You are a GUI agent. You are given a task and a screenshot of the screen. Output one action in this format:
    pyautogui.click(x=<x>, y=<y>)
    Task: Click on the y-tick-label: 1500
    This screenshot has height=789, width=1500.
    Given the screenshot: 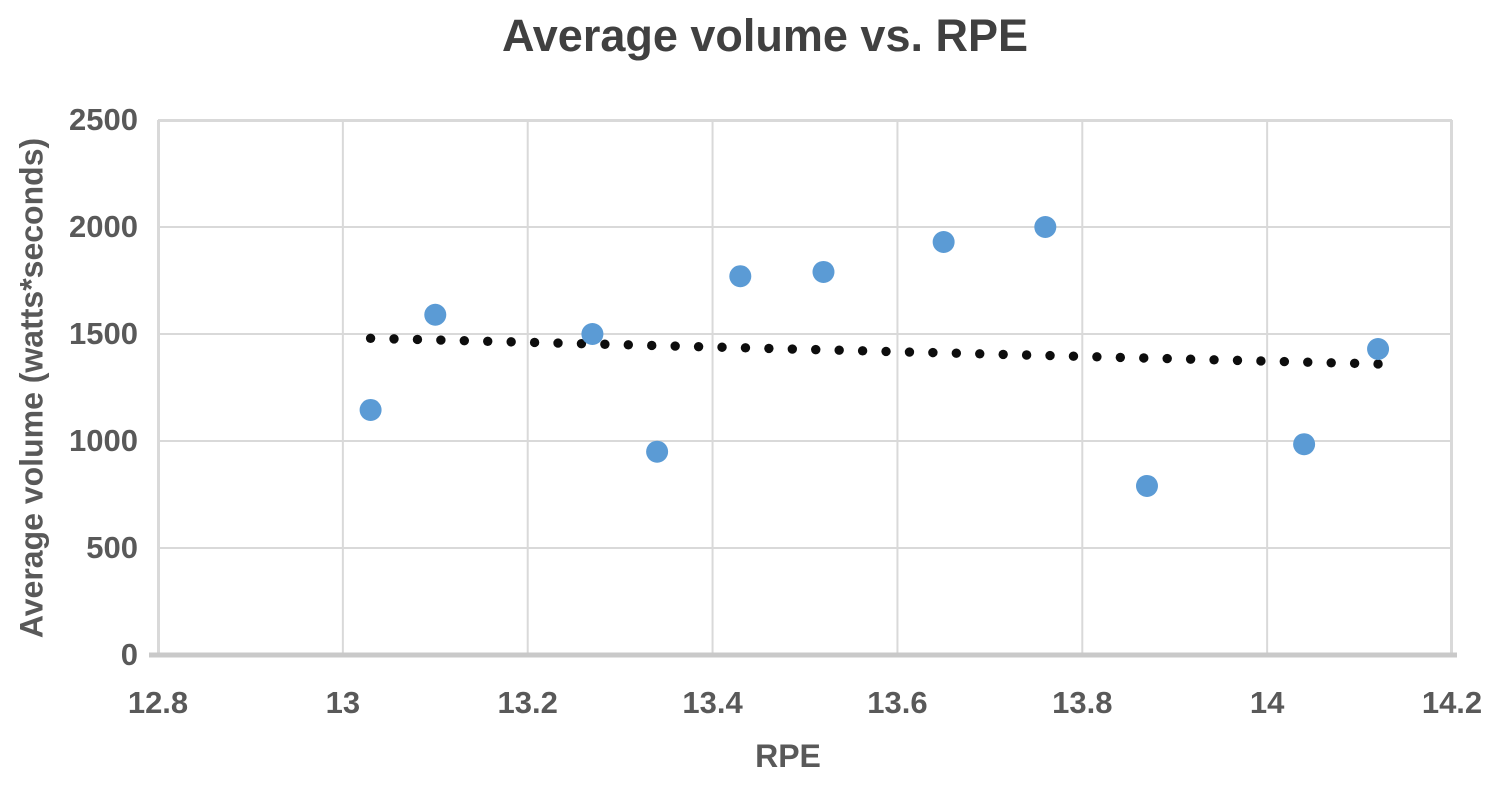 What is the action you would take?
    pyautogui.click(x=103, y=333)
    